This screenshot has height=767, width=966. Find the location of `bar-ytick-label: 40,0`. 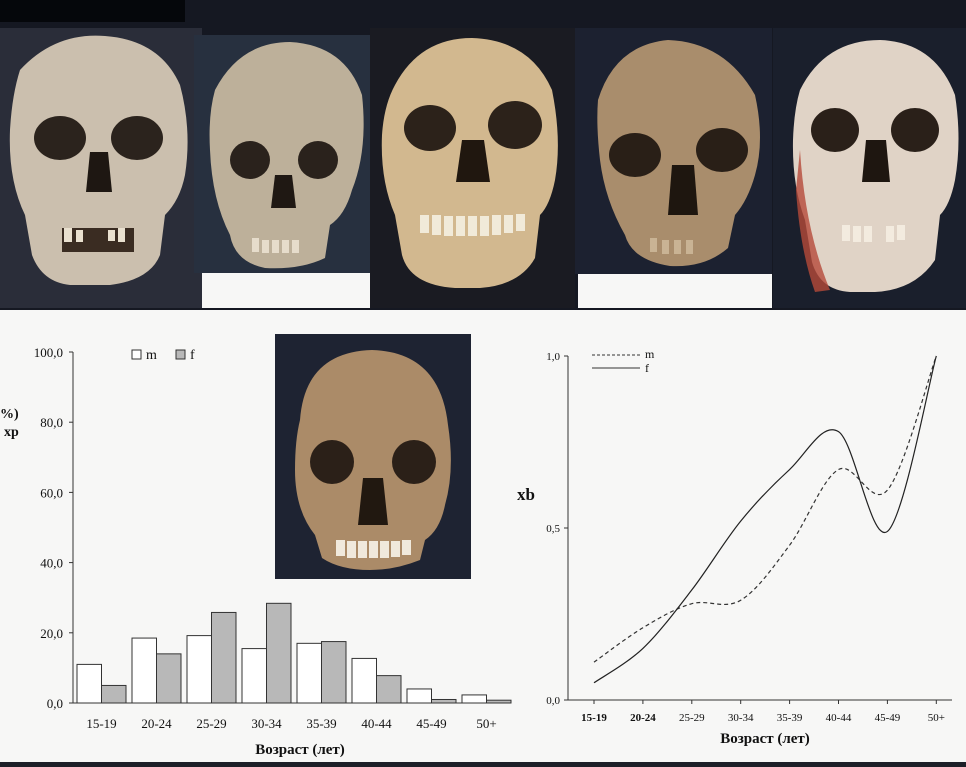

bar-ytick-label: 40,0 is located at coordinates (51, 563).